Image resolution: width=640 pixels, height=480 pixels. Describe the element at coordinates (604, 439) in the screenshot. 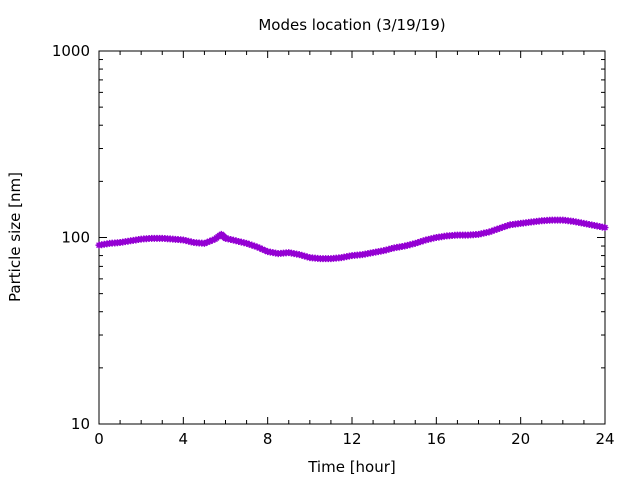

I see `x-tick-label: 24` at that location.